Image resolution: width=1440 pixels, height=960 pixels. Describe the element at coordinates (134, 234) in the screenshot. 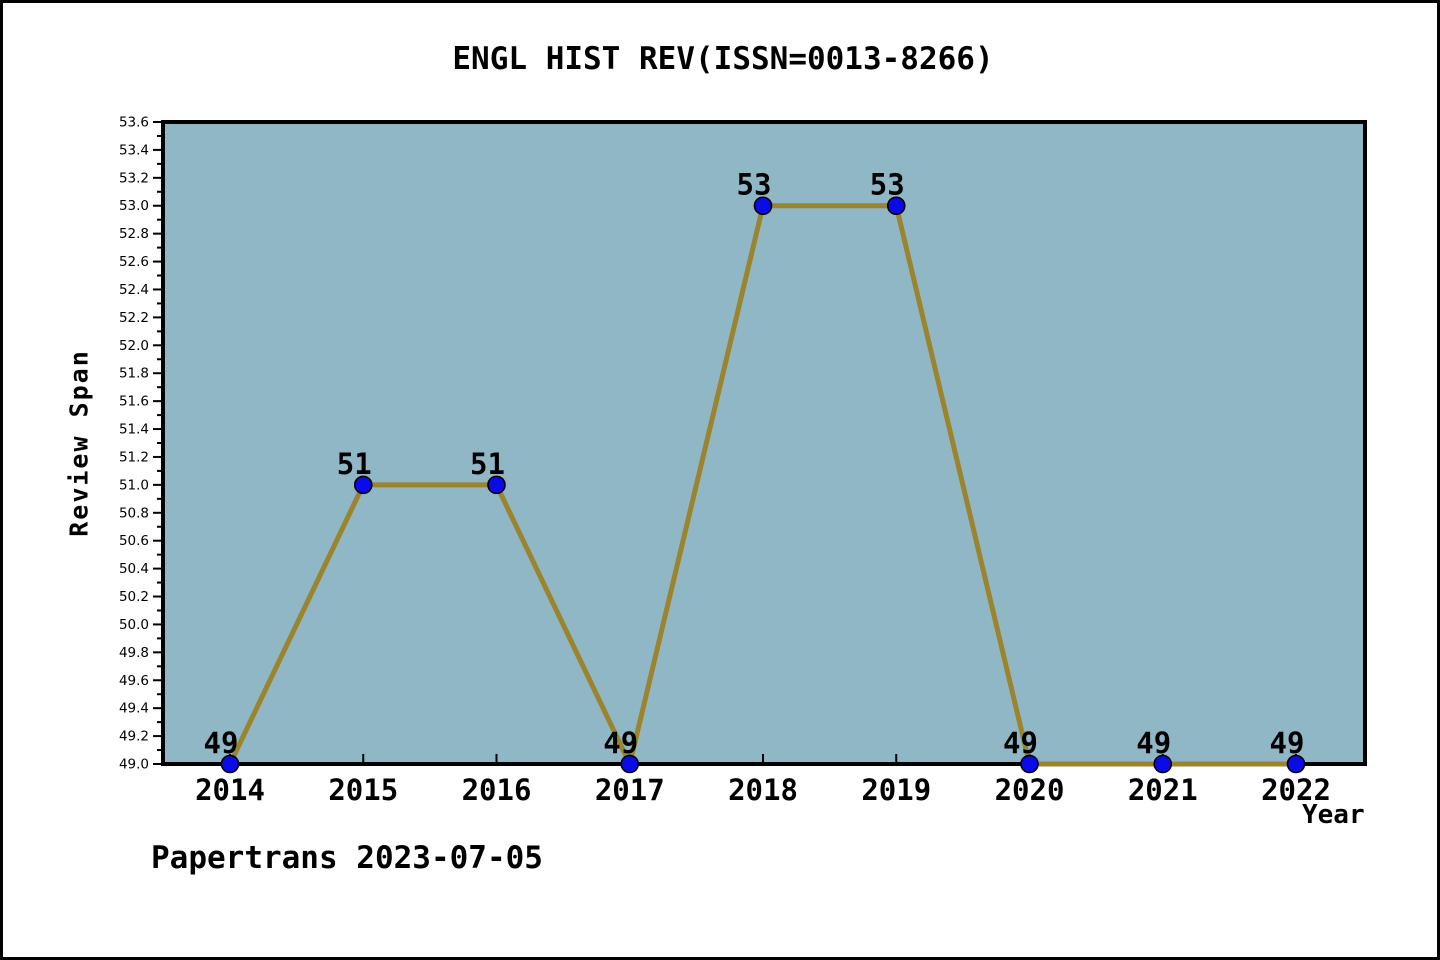

I see `y-tick-label: 52.8` at that location.